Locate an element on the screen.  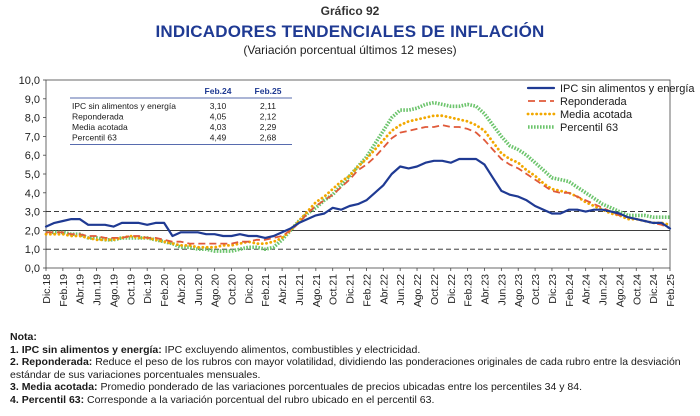
note-num: 1. is located at coordinates (14, 349).